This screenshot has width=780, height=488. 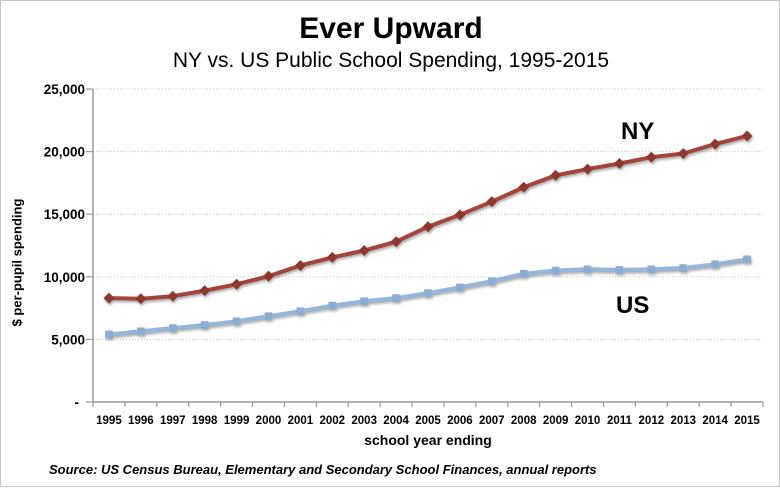 What do you see at coordinates (301, 421) in the screenshot?
I see `x-tick-label: 2001` at bounding box center [301, 421].